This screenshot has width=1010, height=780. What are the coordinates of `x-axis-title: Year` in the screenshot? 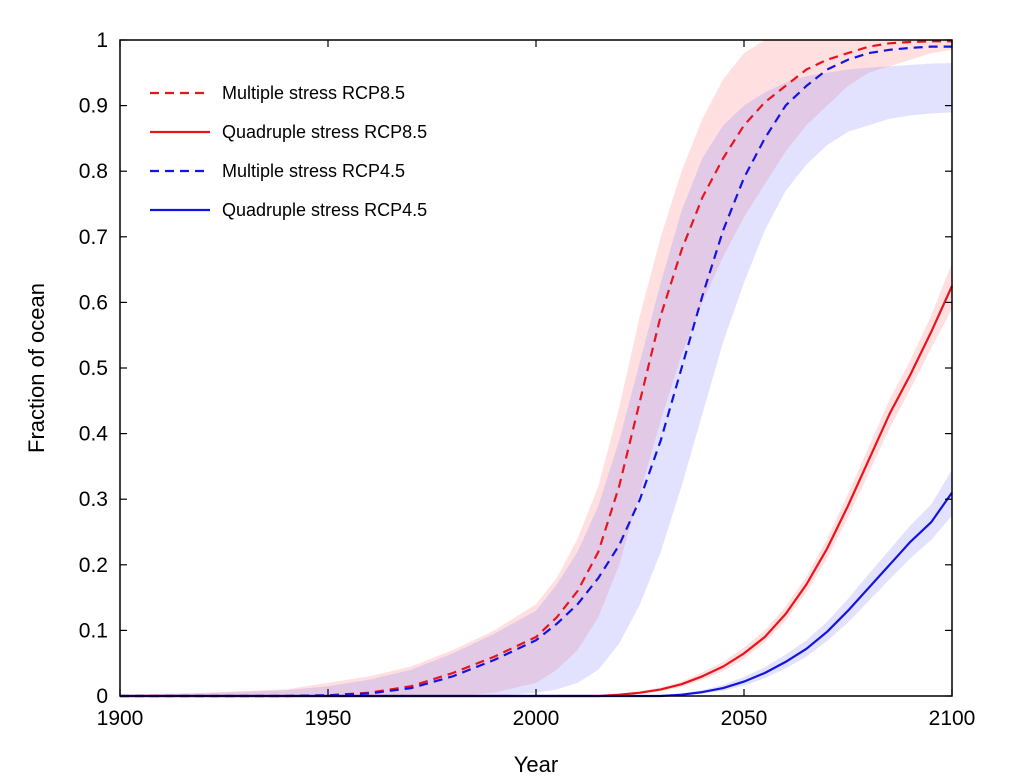 It's located at (536, 764).